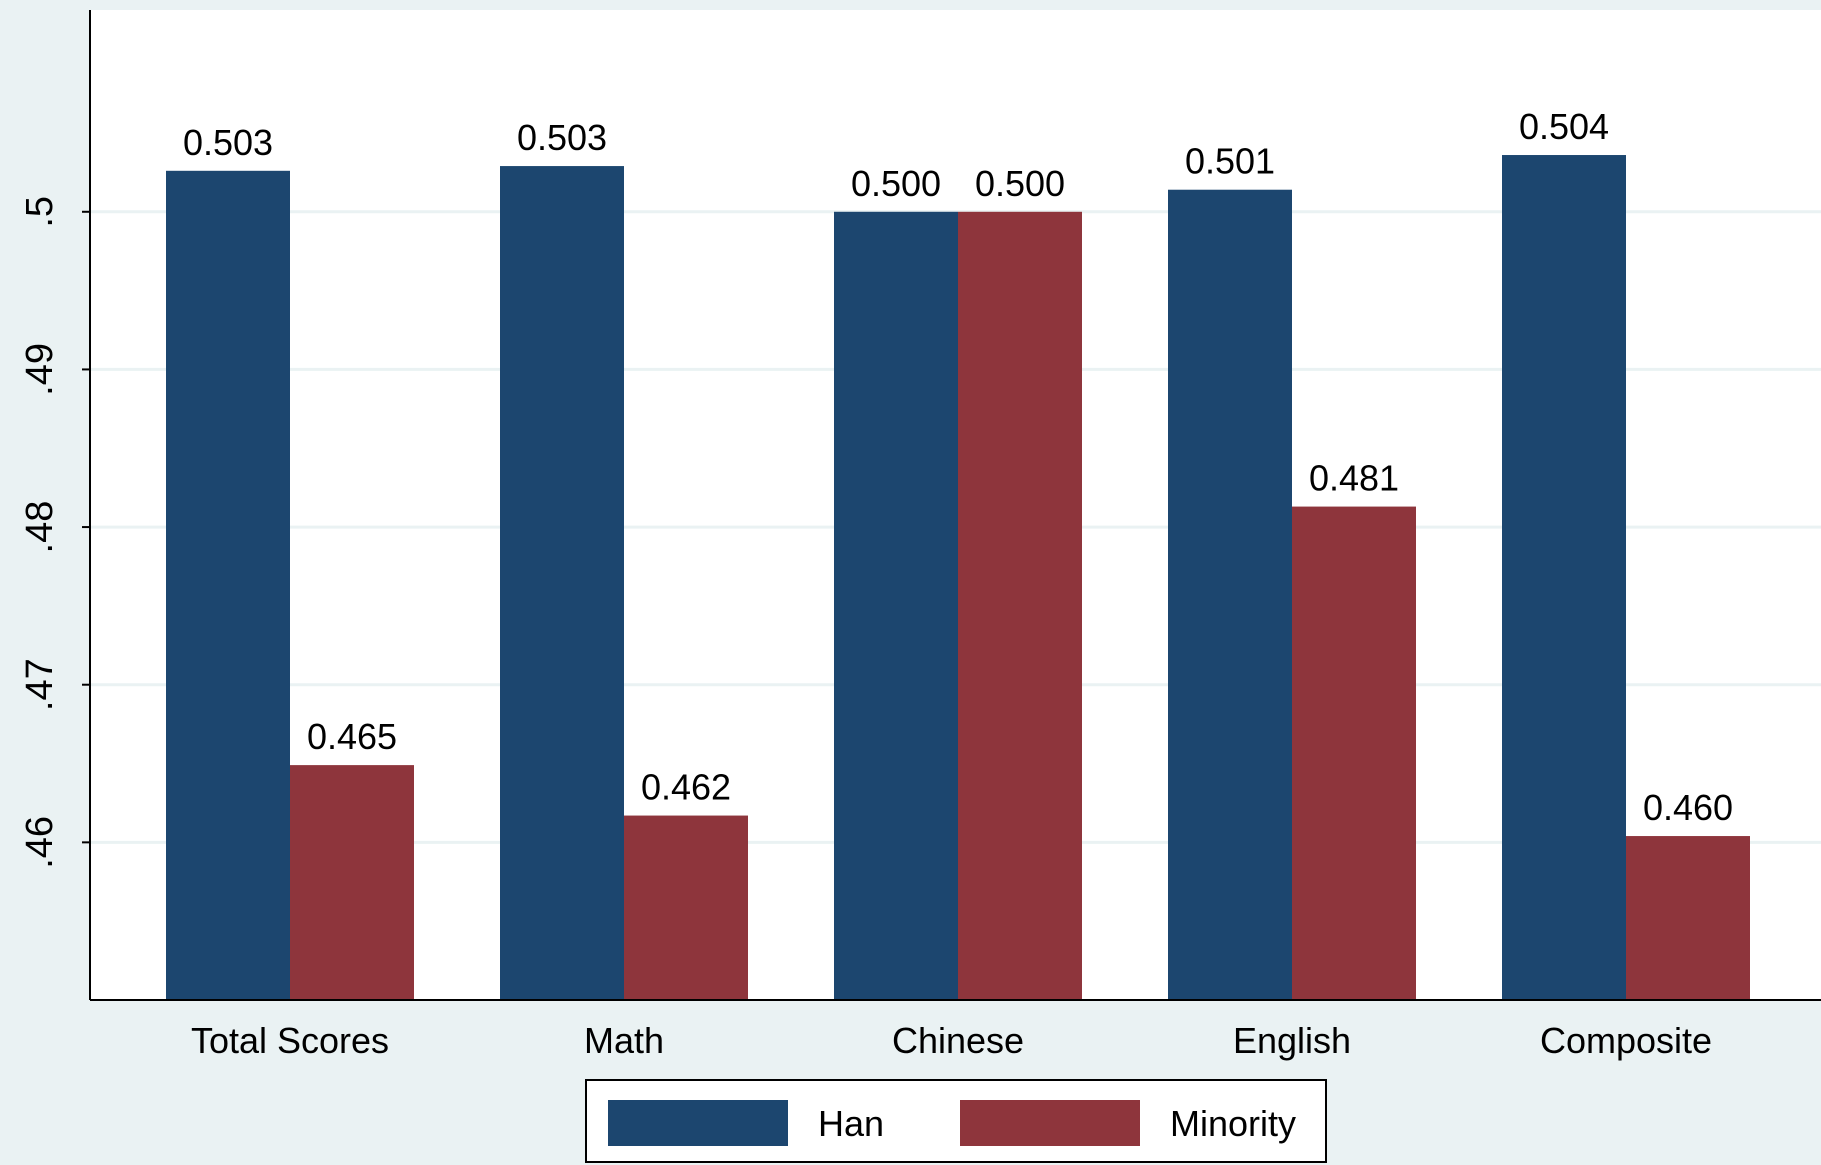  What do you see at coordinates (686, 787) in the screenshot?
I see `data-label: 0.462` at bounding box center [686, 787].